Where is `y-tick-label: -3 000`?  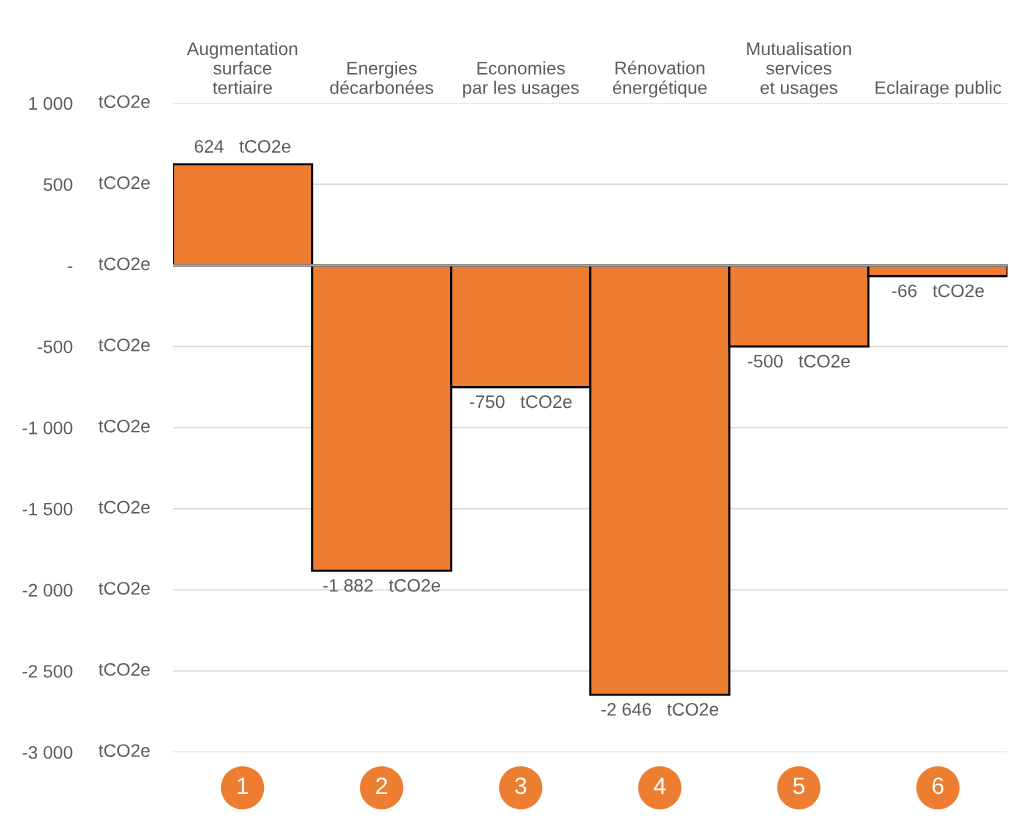 y-tick-label: -3 000 is located at coordinates (47, 752).